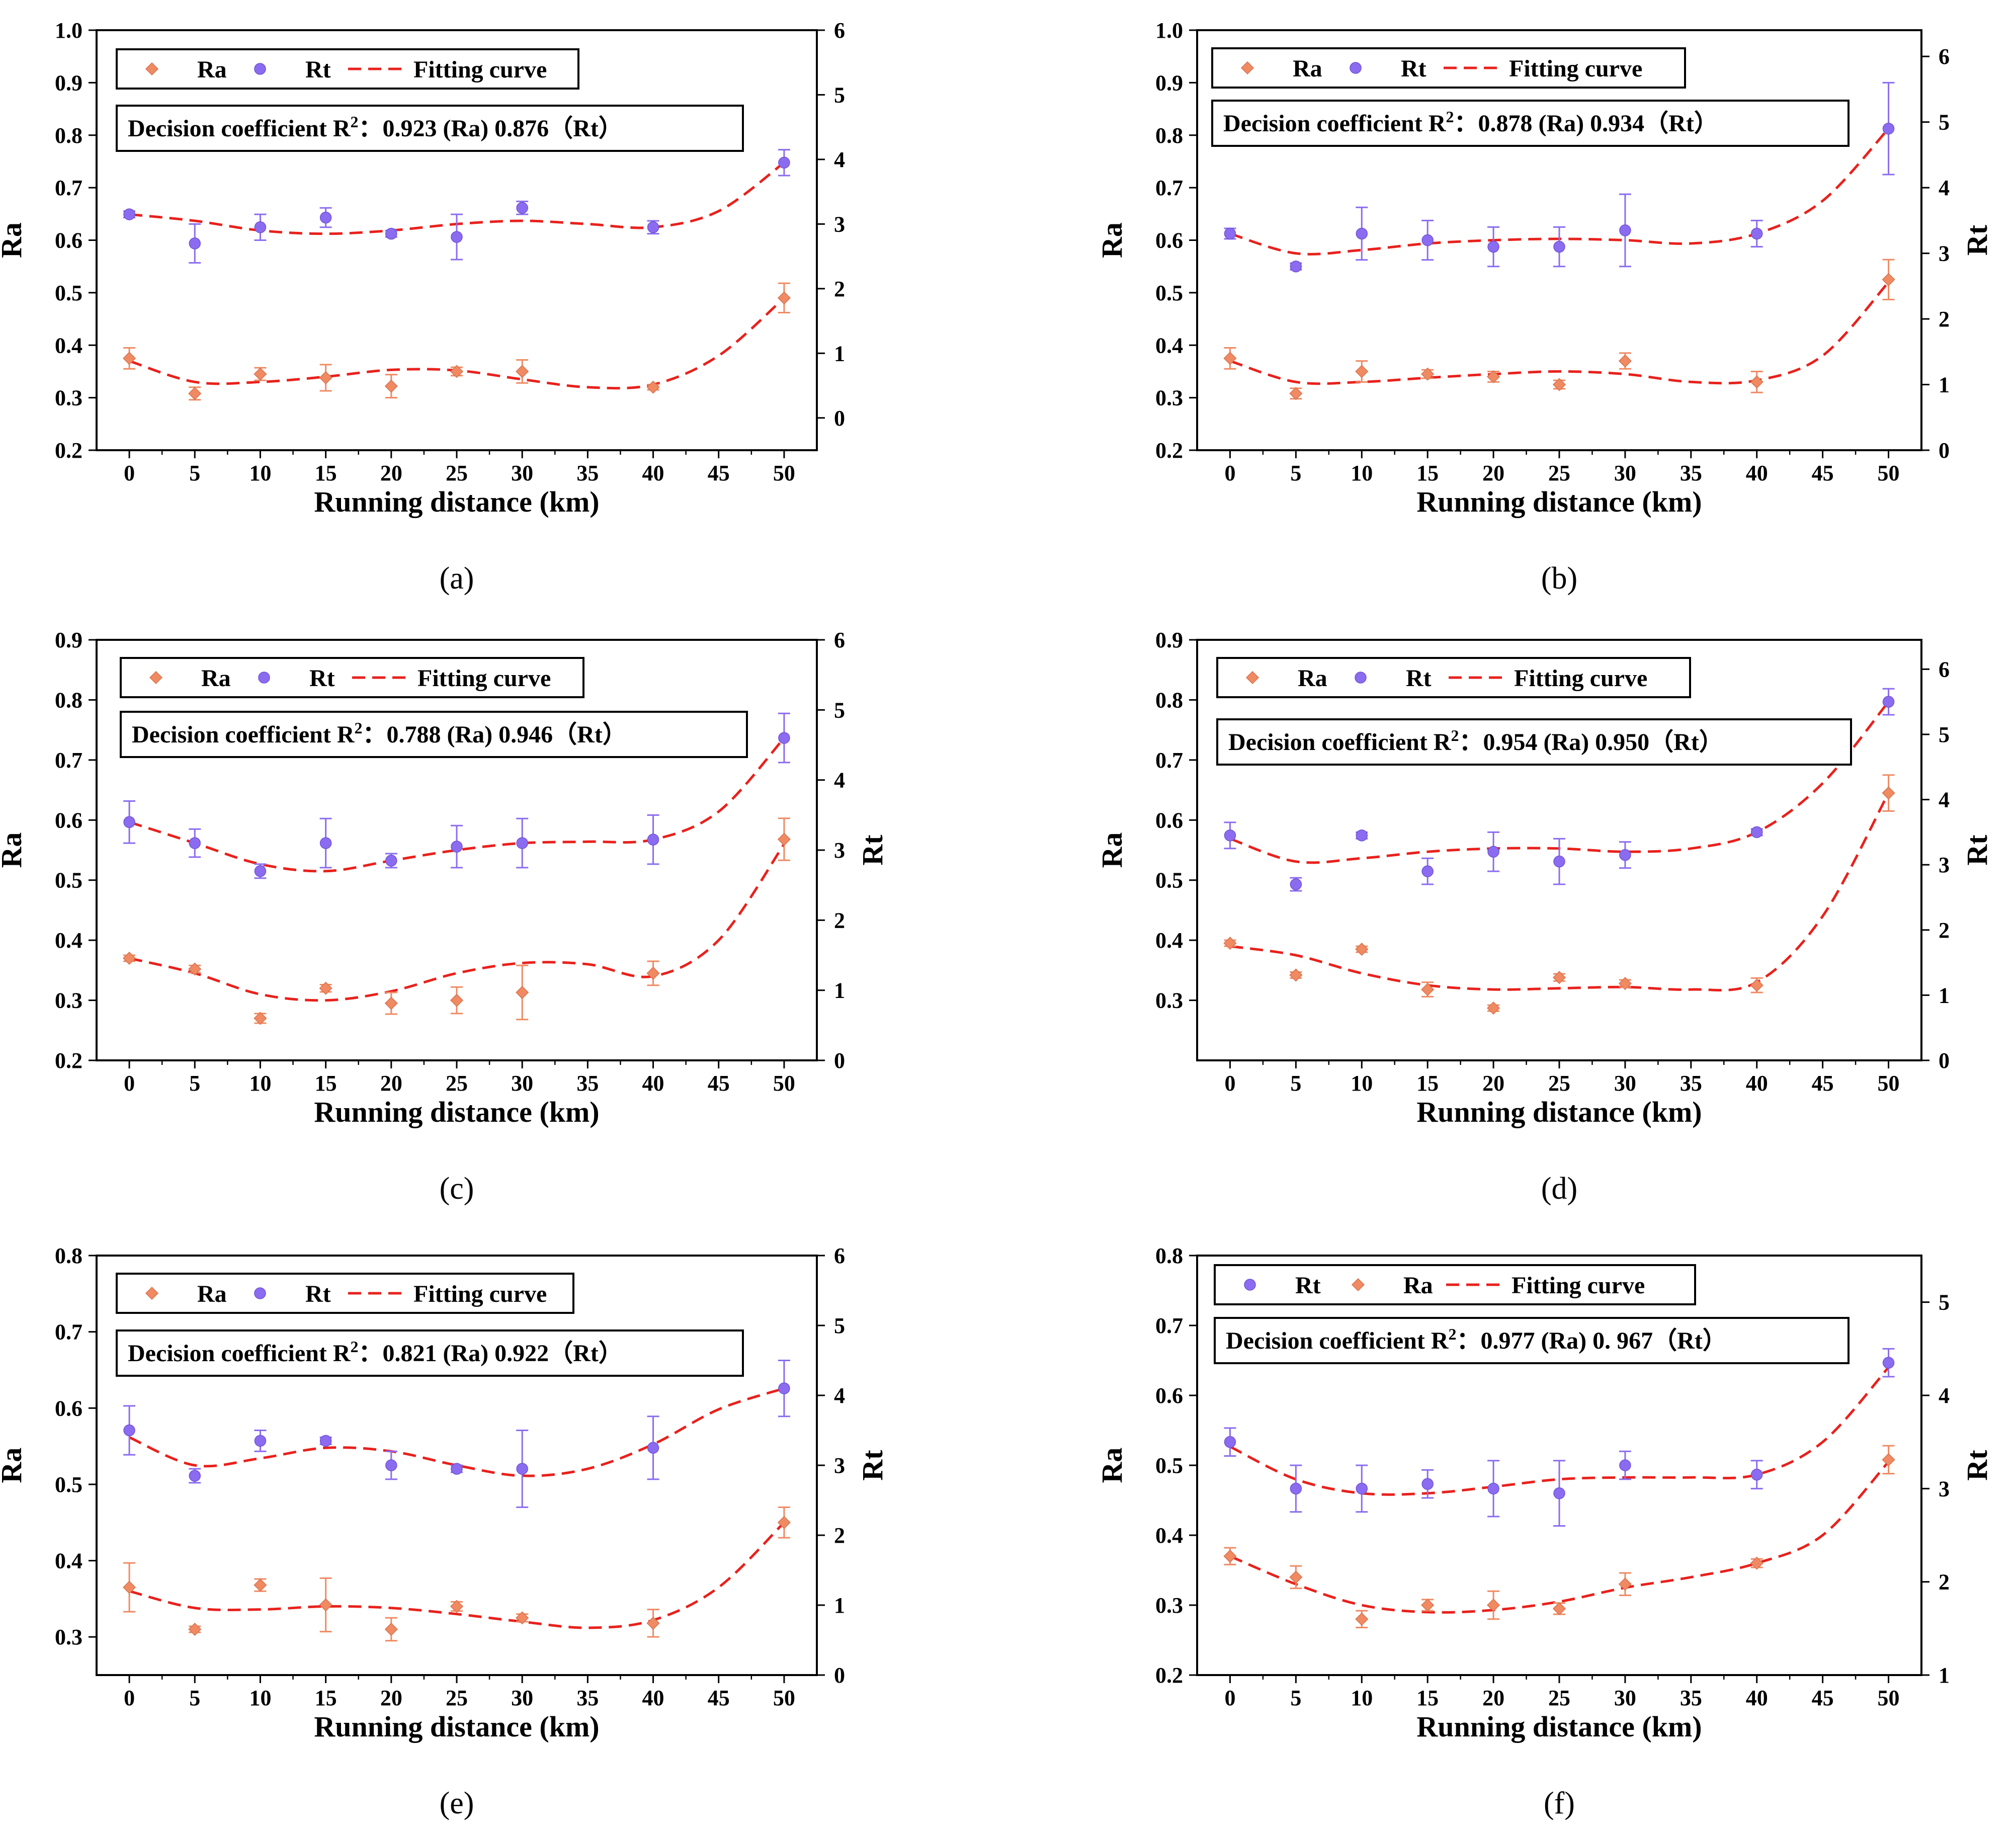 This screenshot has height=1831, width=2016. What do you see at coordinates (1295, 1698) in the screenshot?
I see `x-tick-label: 5` at bounding box center [1295, 1698].